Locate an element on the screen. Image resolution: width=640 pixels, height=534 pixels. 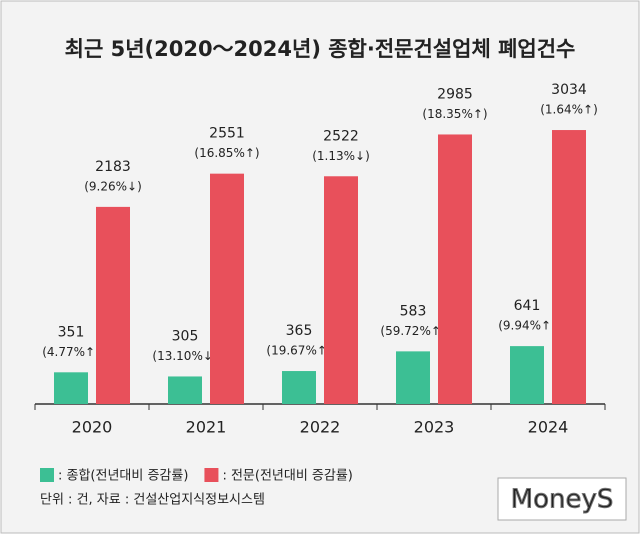
change-label: (19.67%↑) is located at coordinates (298, 351).